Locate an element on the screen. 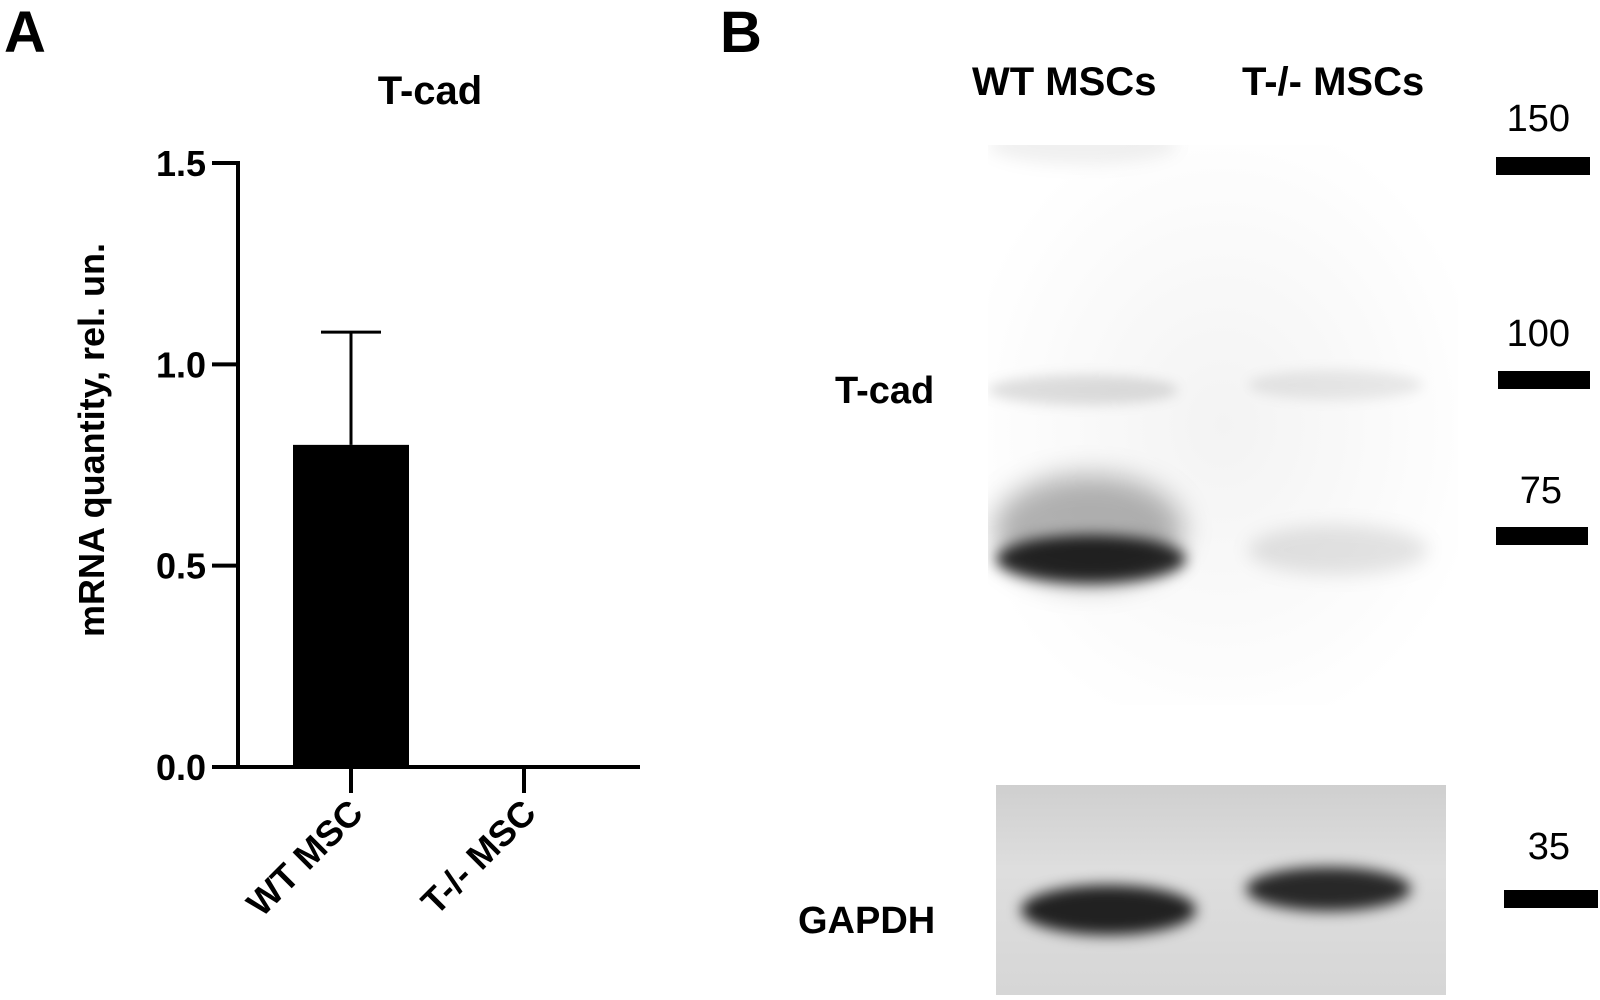 This screenshot has height=1000, width=1600. bar is located at coordinates (351, 605).